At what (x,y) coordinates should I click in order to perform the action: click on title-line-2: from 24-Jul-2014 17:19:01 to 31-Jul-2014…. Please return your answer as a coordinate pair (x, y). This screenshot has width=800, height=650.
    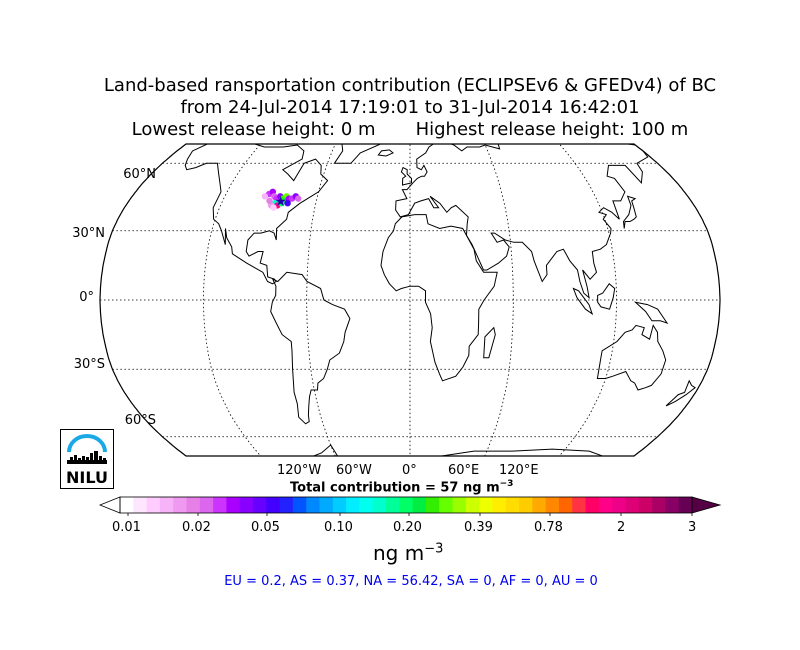
    Looking at the image, I should click on (410, 107).